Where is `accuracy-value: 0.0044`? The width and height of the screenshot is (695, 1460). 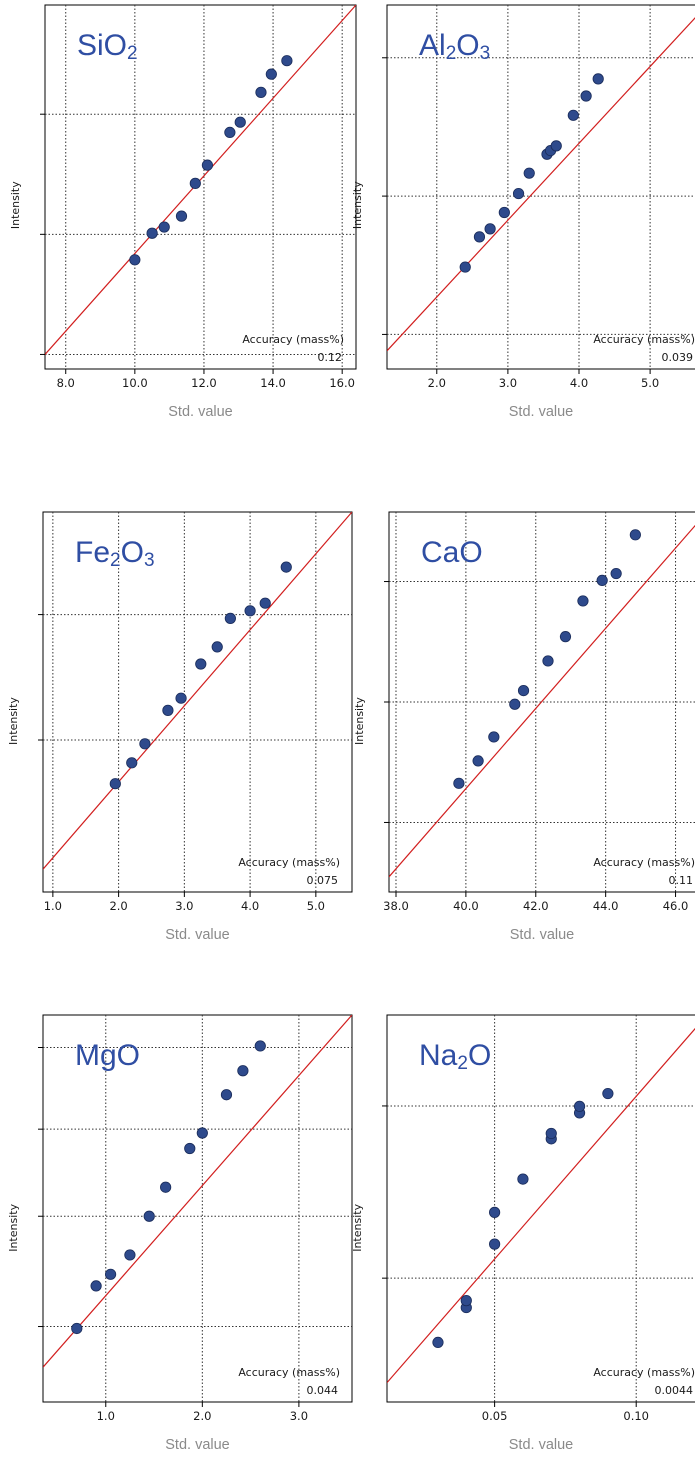 accuracy-value: 0.0044 is located at coordinates (674, 1390).